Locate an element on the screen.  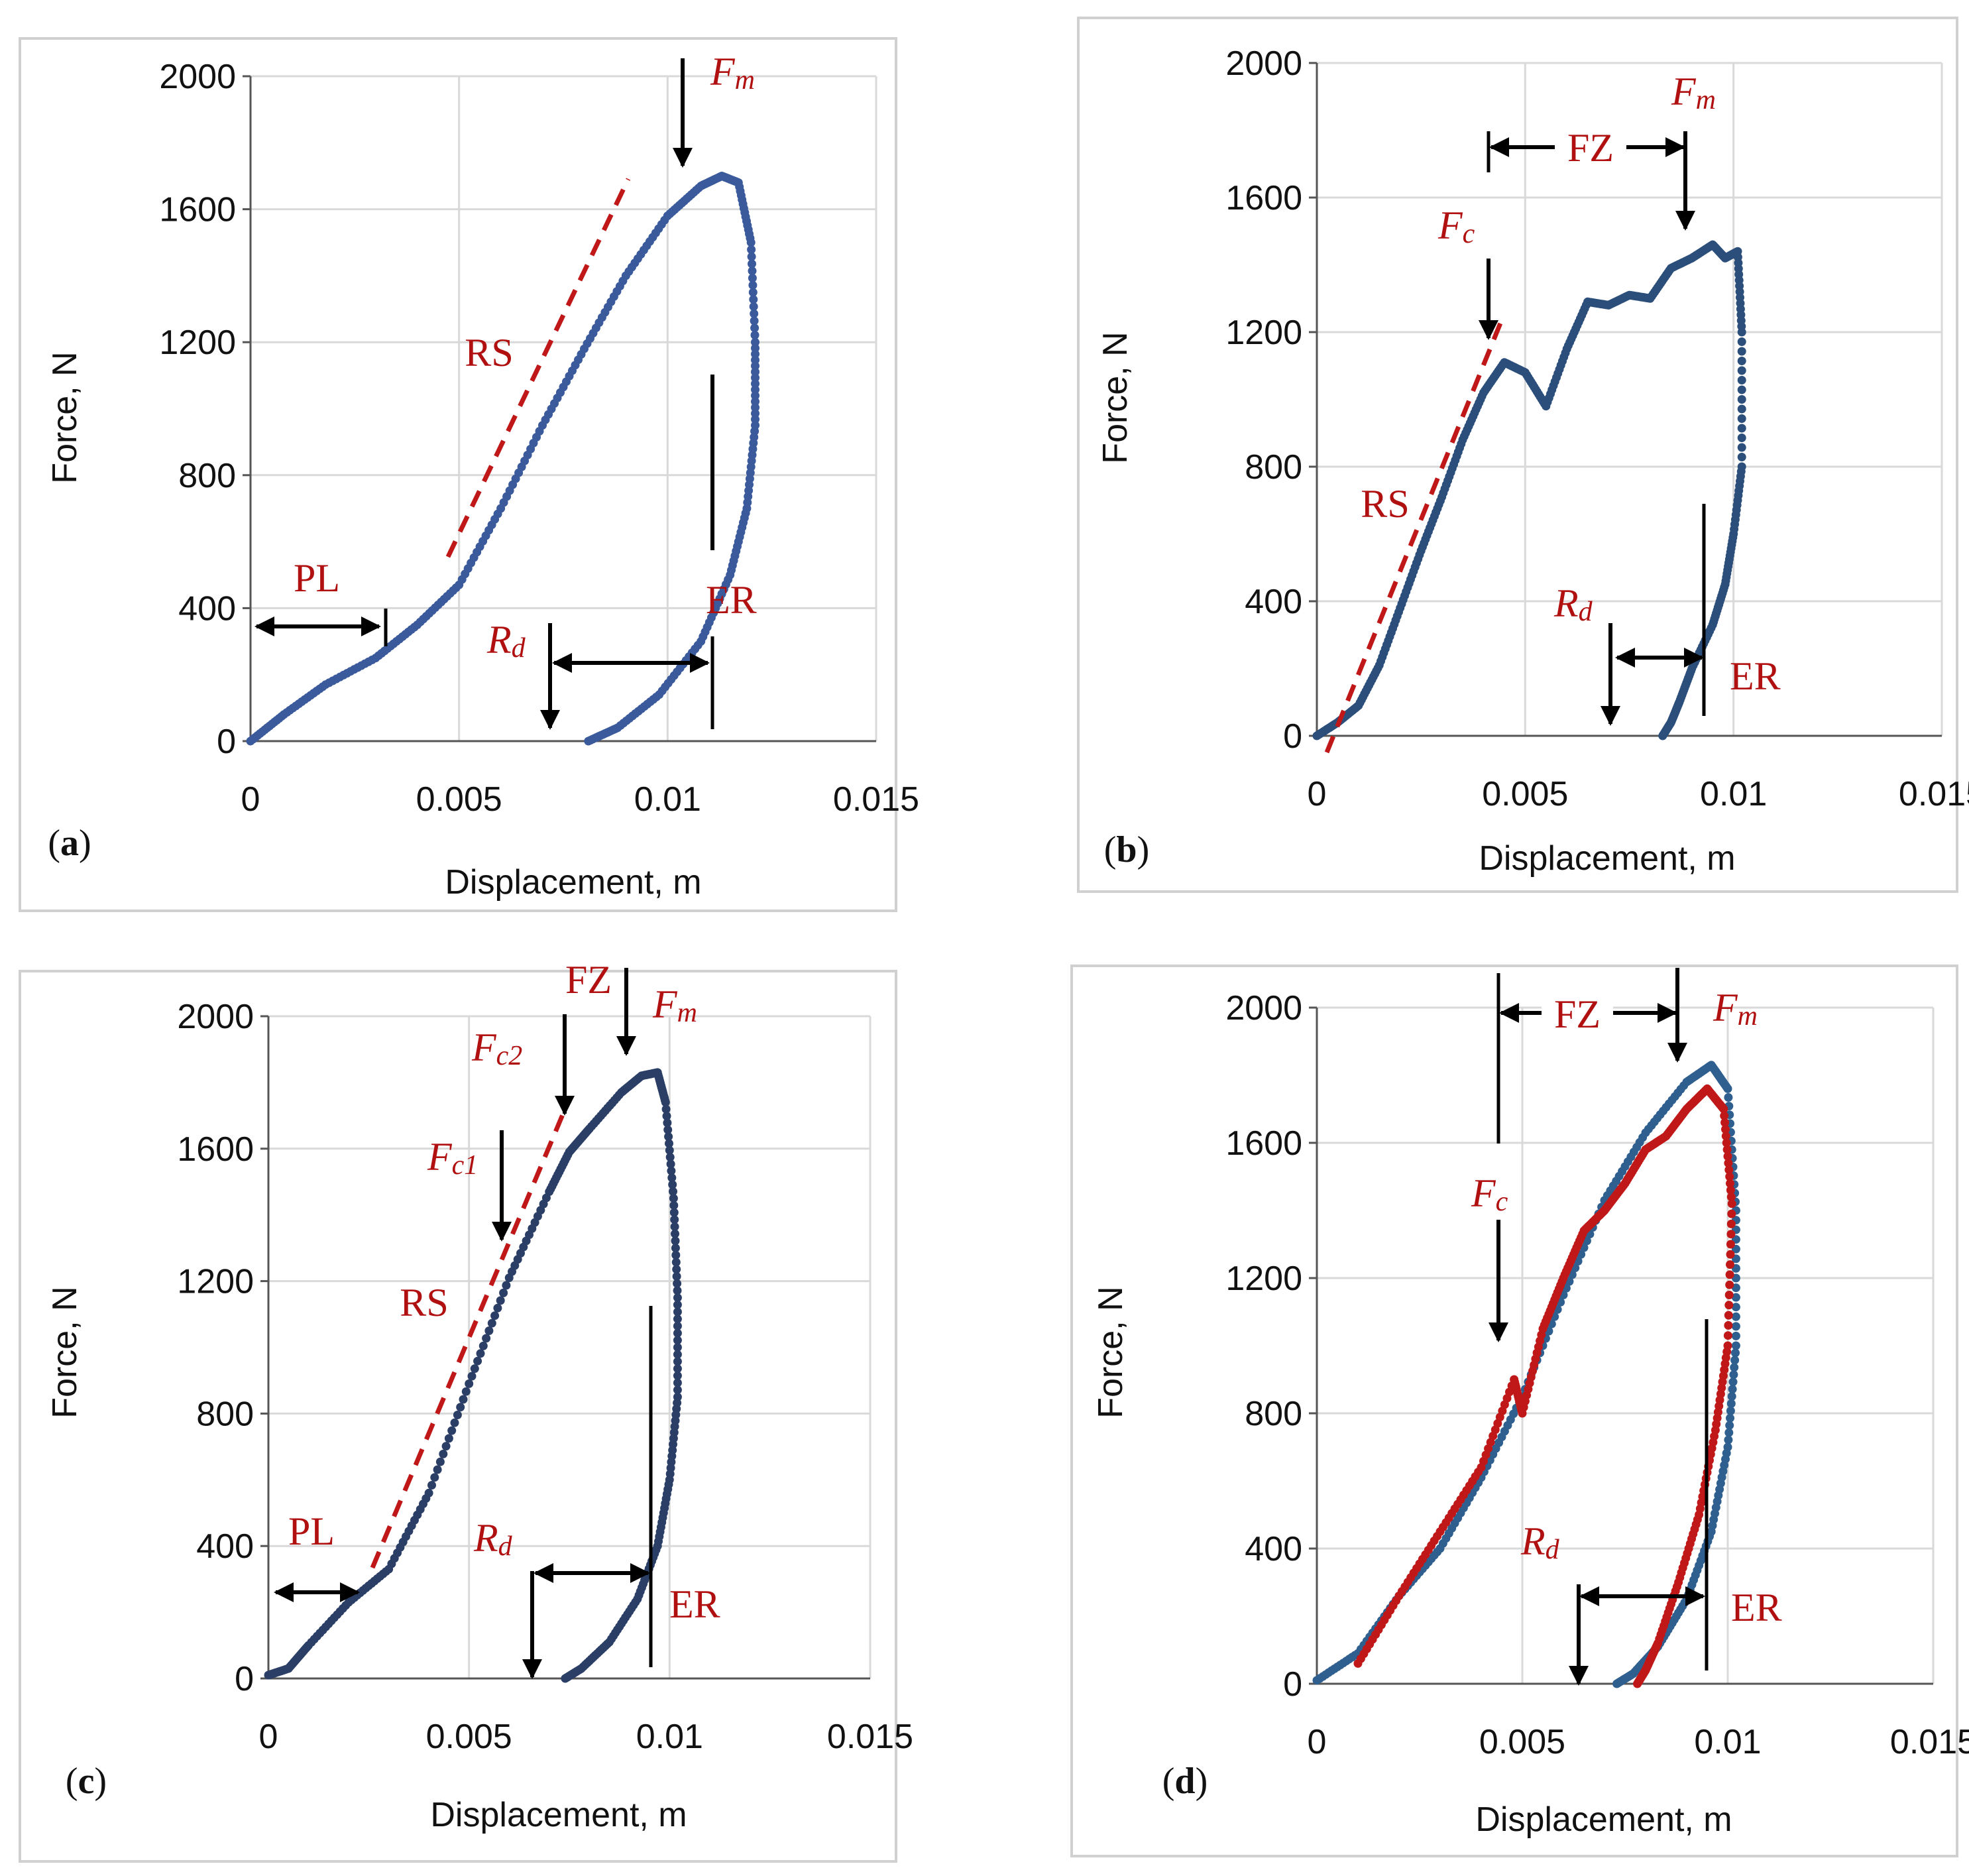
panel-d-y-ticks: 0 400 800 1200 1600 2000 is located at coordinates (1264, 1346).